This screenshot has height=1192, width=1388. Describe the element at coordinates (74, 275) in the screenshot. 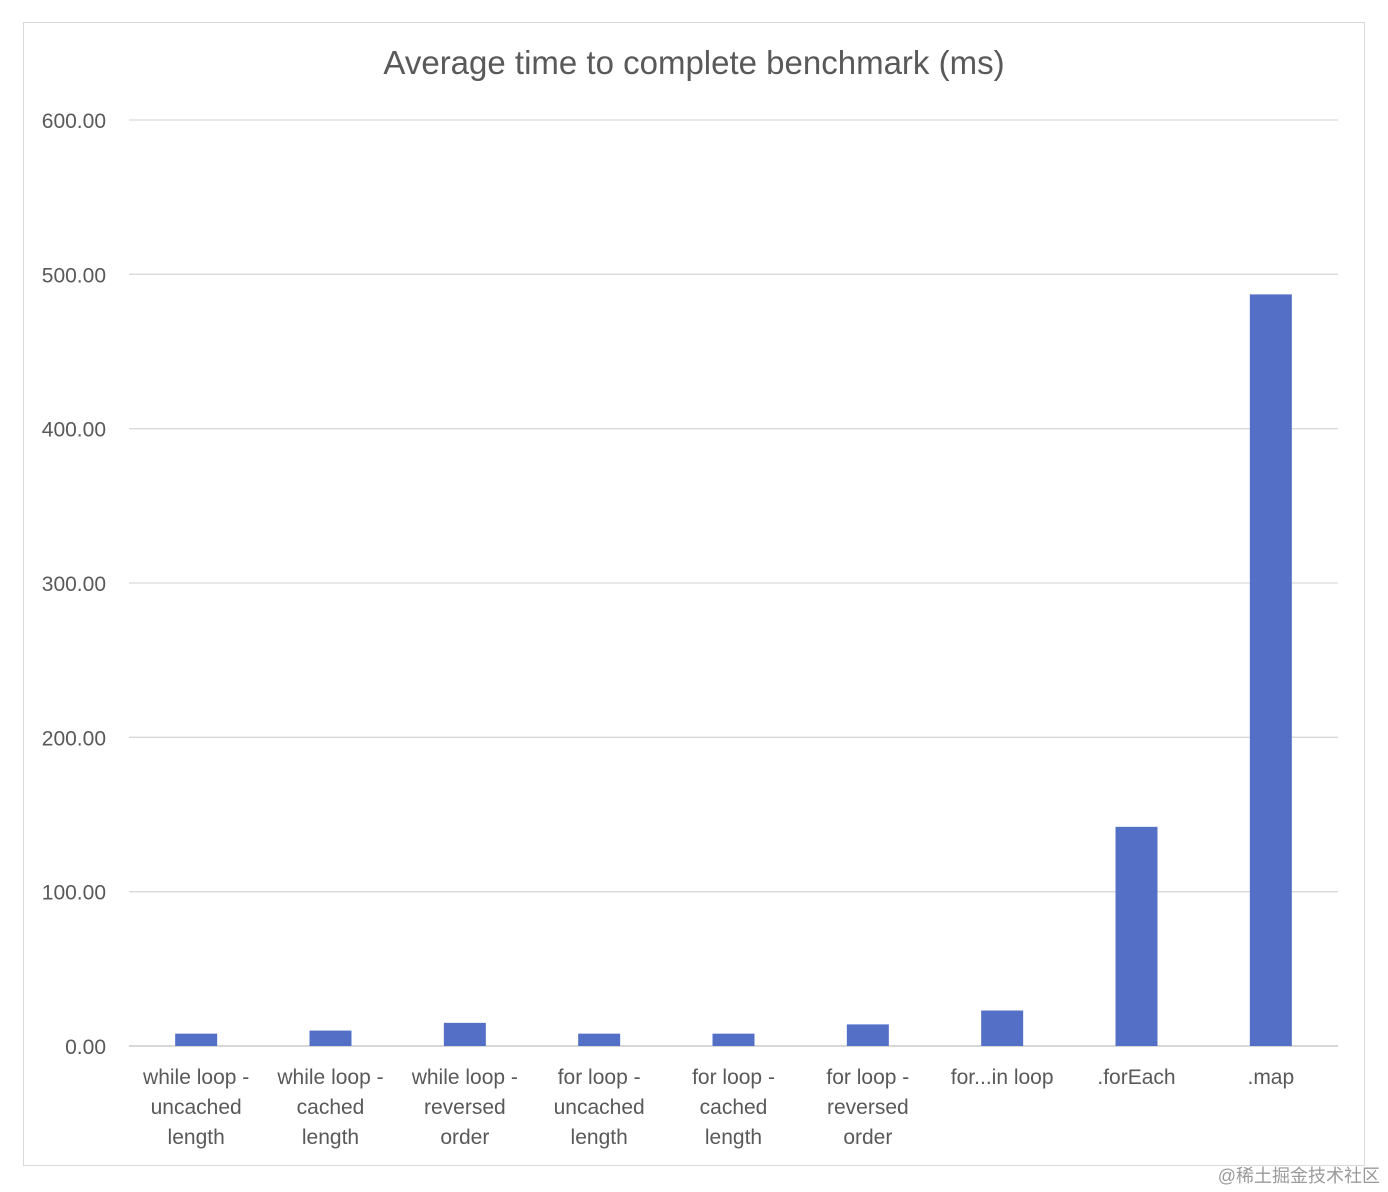

I see `y-tick-label: 500.00` at that location.